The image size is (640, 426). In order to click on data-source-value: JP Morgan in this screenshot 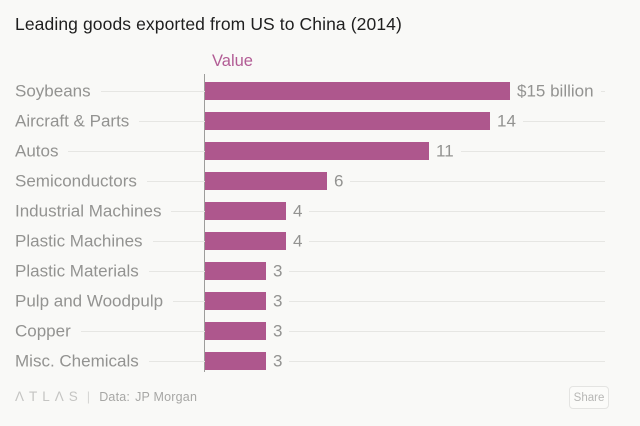, I will do `click(166, 396)`.